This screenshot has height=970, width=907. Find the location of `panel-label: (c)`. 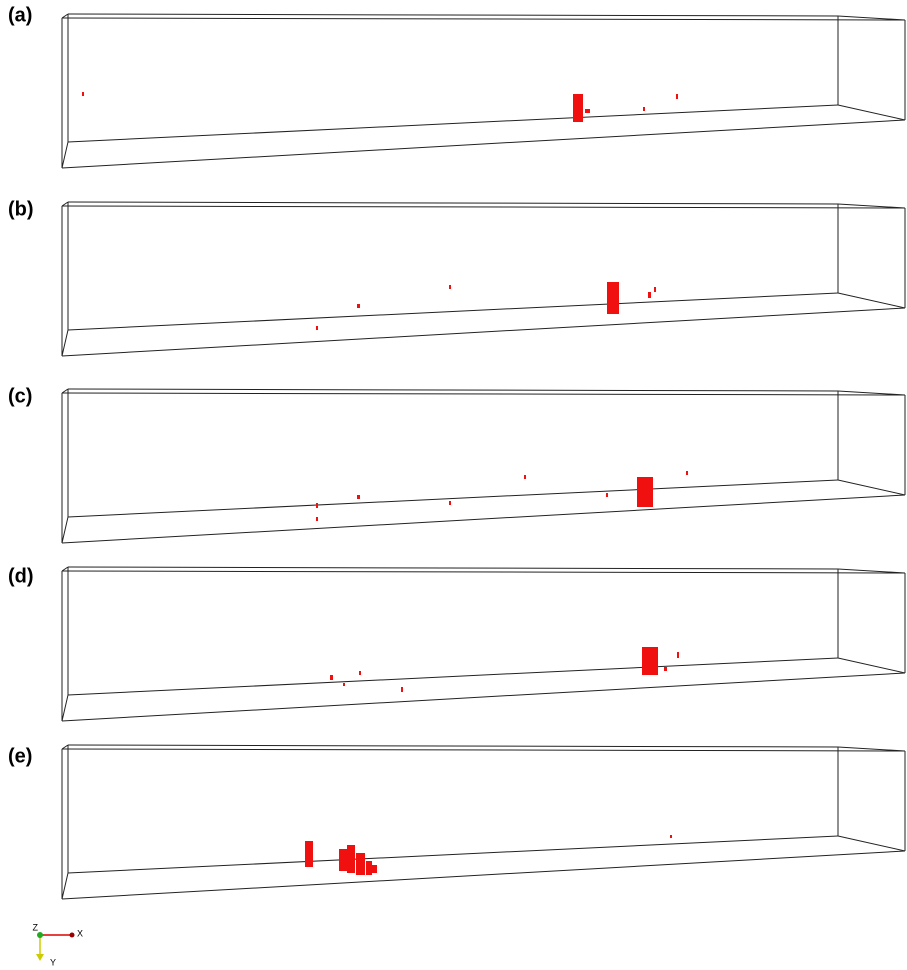

panel-label: (c) is located at coordinates (20, 396).